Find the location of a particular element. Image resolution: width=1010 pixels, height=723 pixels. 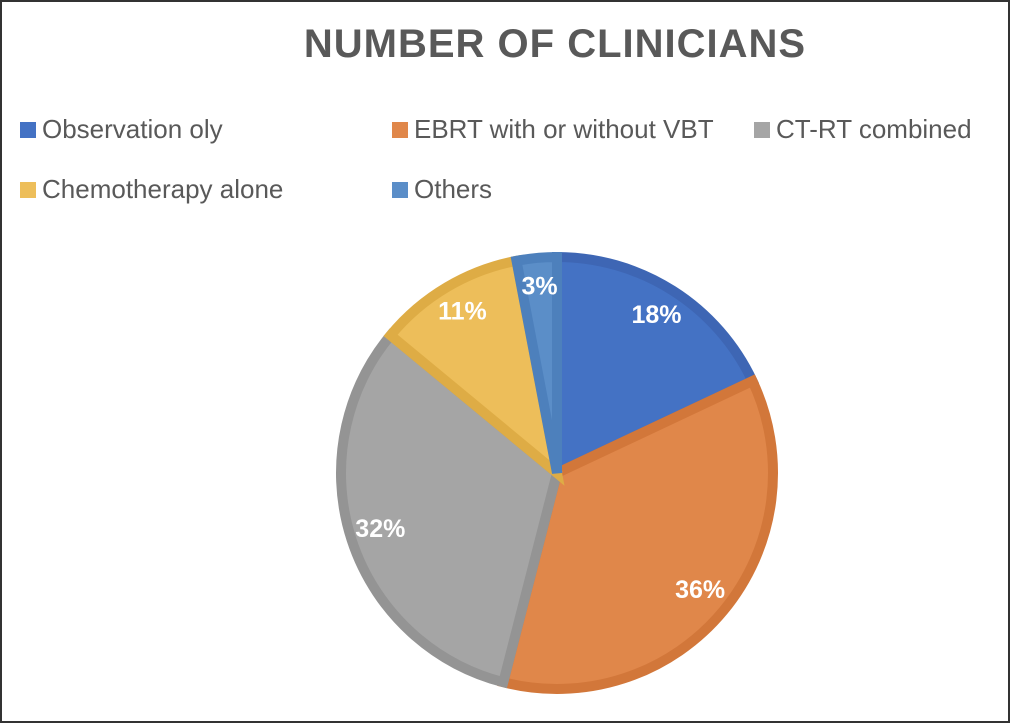

legend-item-others: Others is located at coordinates (442, 189).